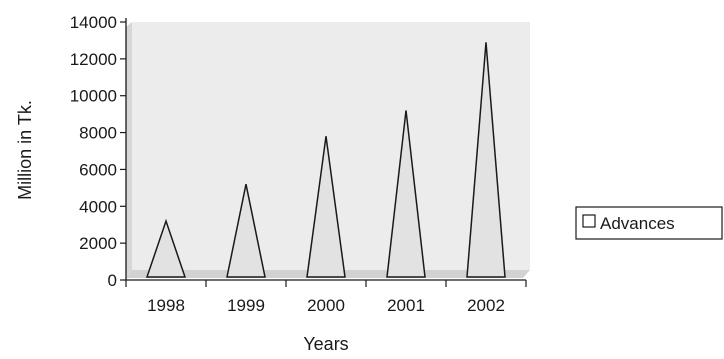 This screenshot has height=359, width=724. What do you see at coordinates (98, 206) in the screenshot?
I see `y-tick-label: 4000` at bounding box center [98, 206].